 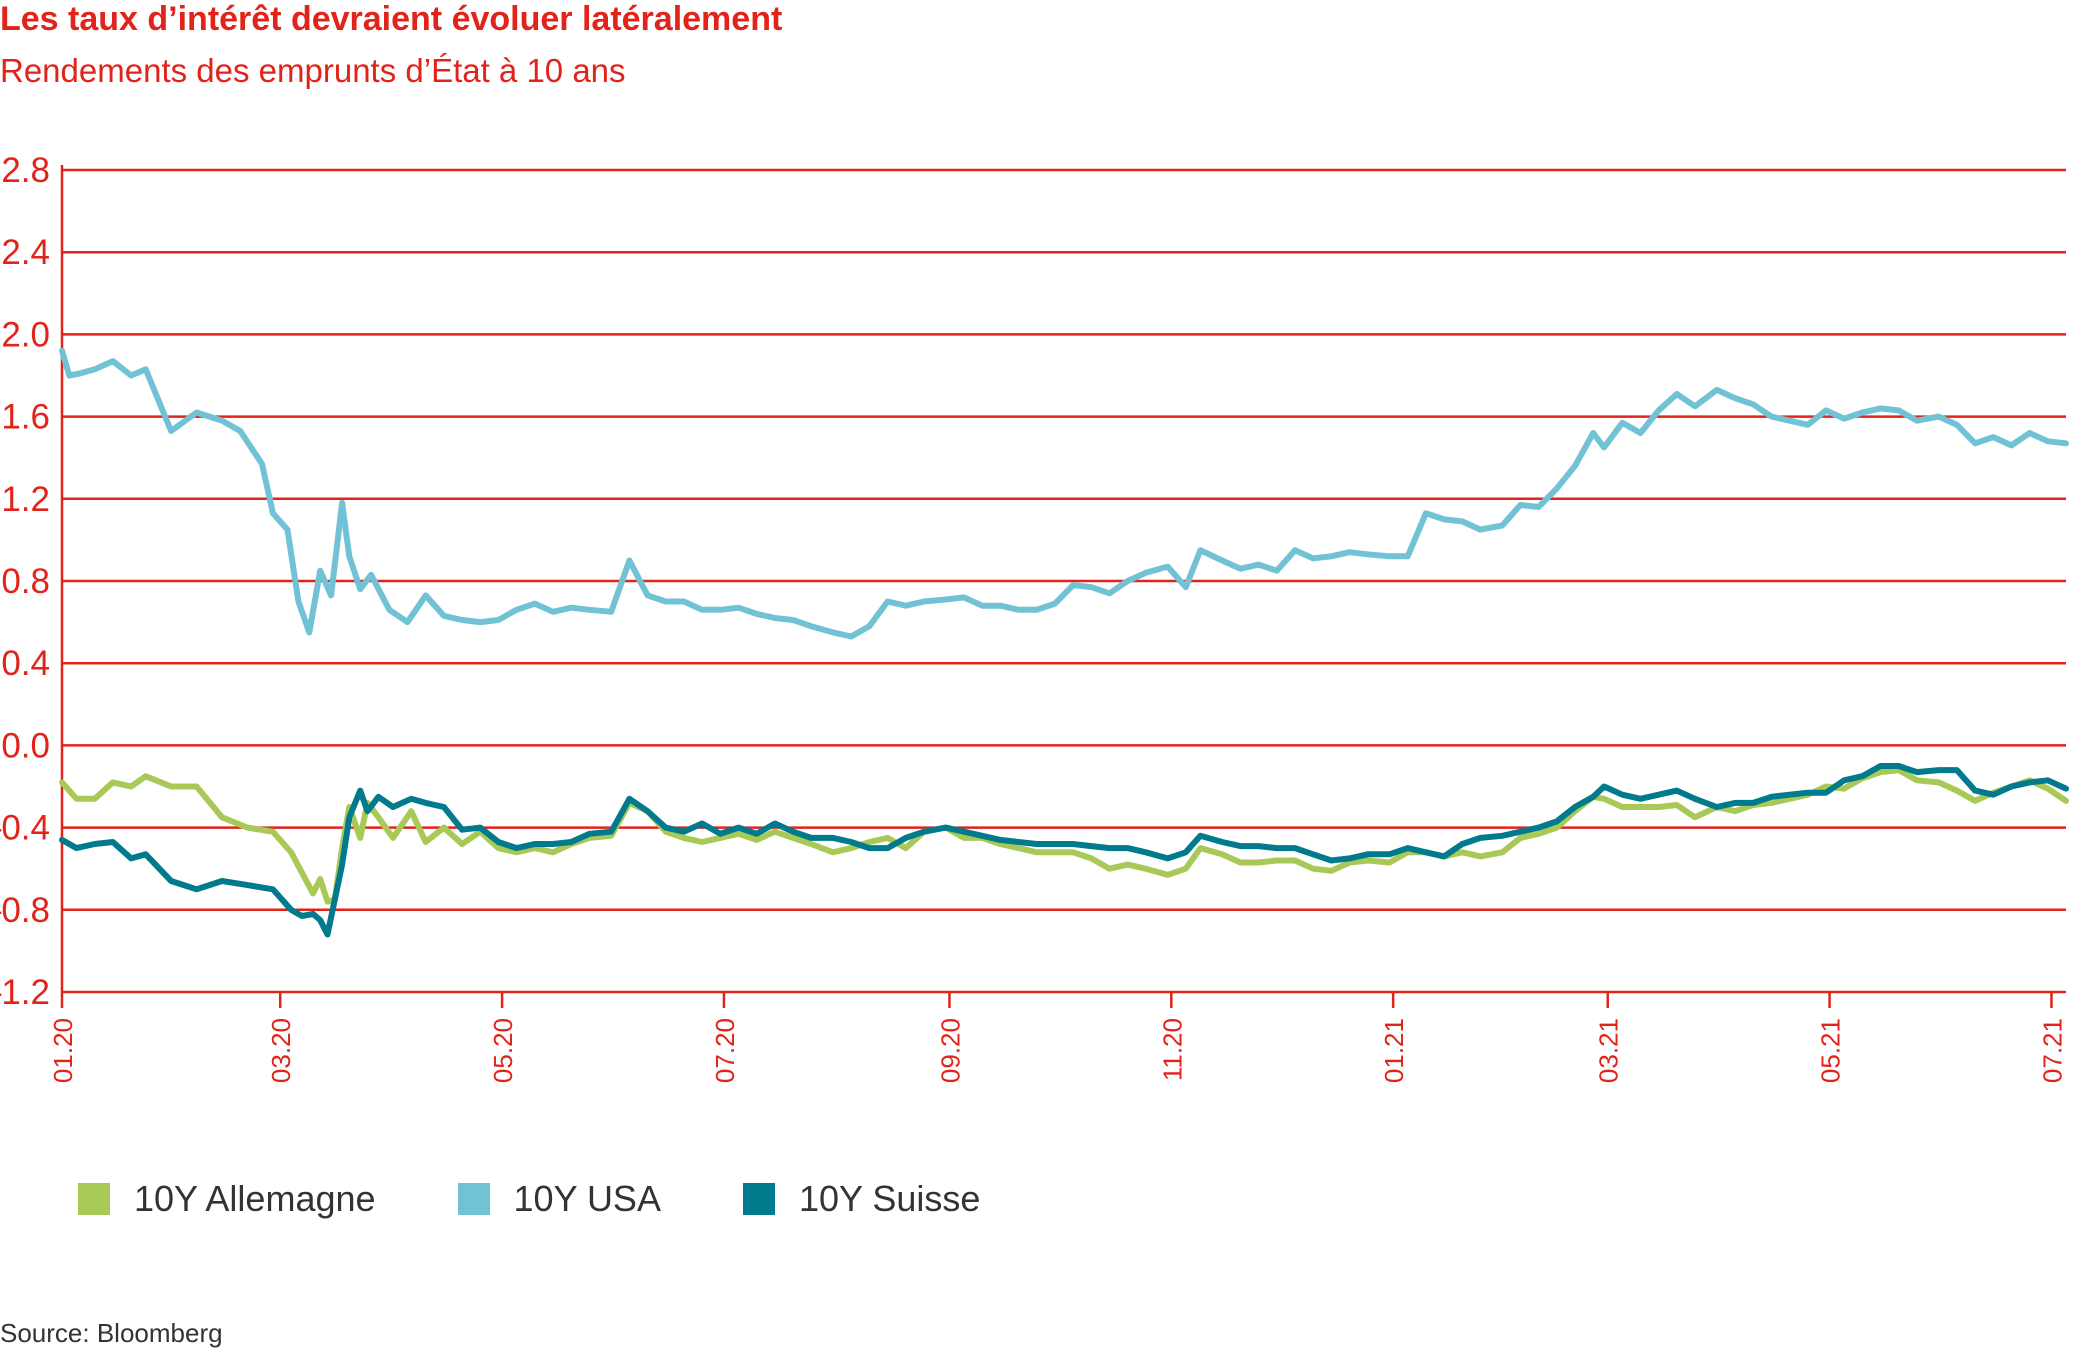 I want to click on y-tick-label-10: –1.2, so click(x=25, y=992).